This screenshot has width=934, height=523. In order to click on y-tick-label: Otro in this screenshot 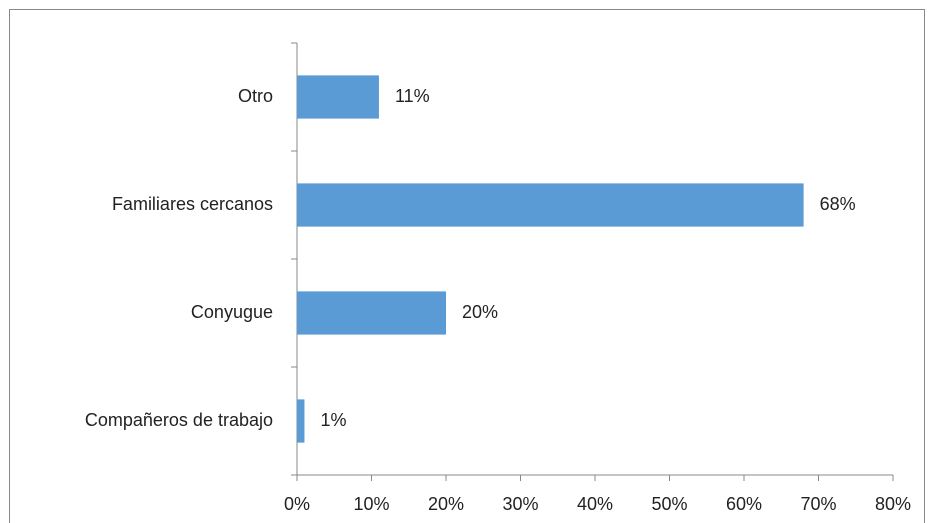, I will do `click(255, 96)`.